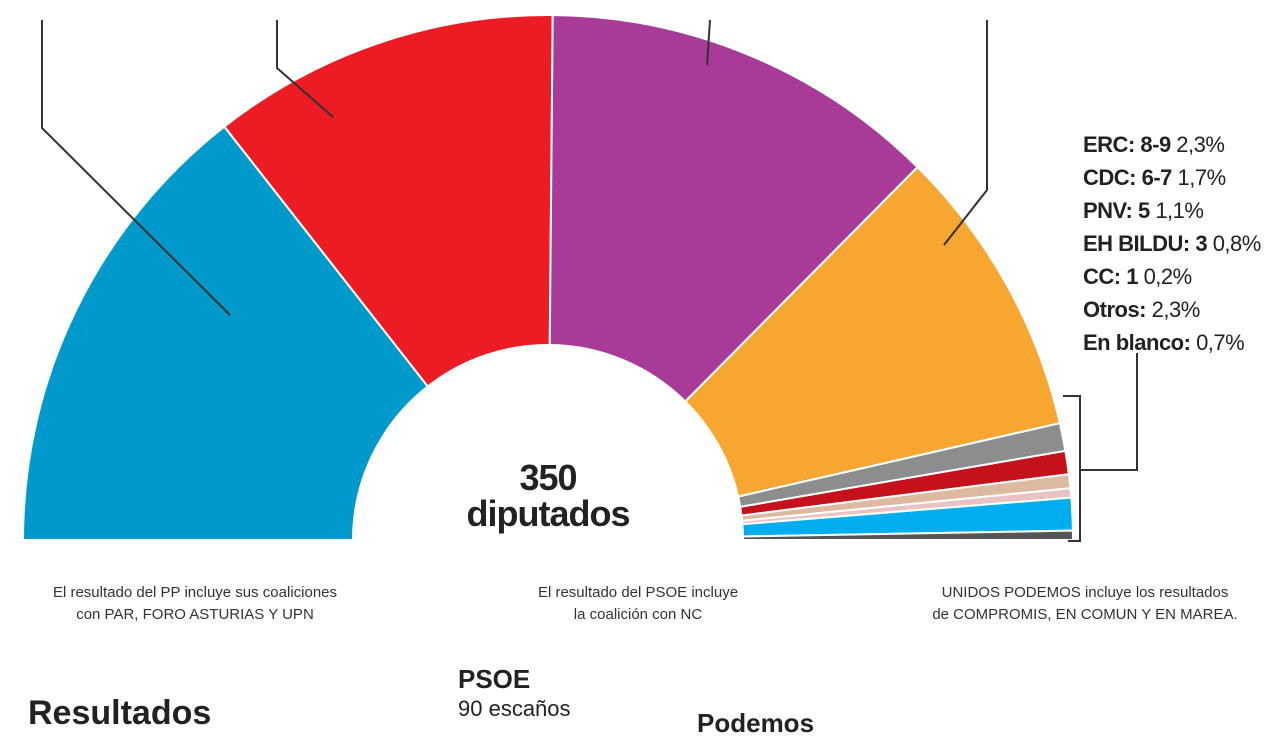 The height and width of the screenshot is (739, 1280). I want to click on note-pp-line2: con PAR, FORO ASTURIAS Y UPN, so click(195, 614).